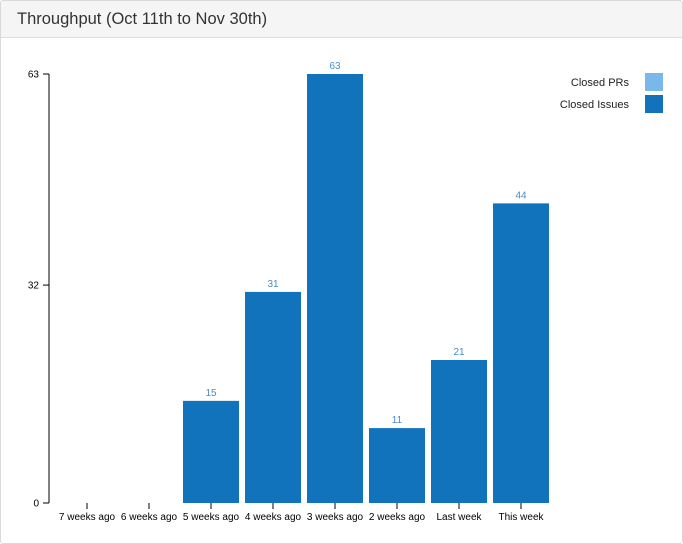  Describe the element at coordinates (595, 105) in the screenshot. I see `legend-label: Closed Issues` at that location.